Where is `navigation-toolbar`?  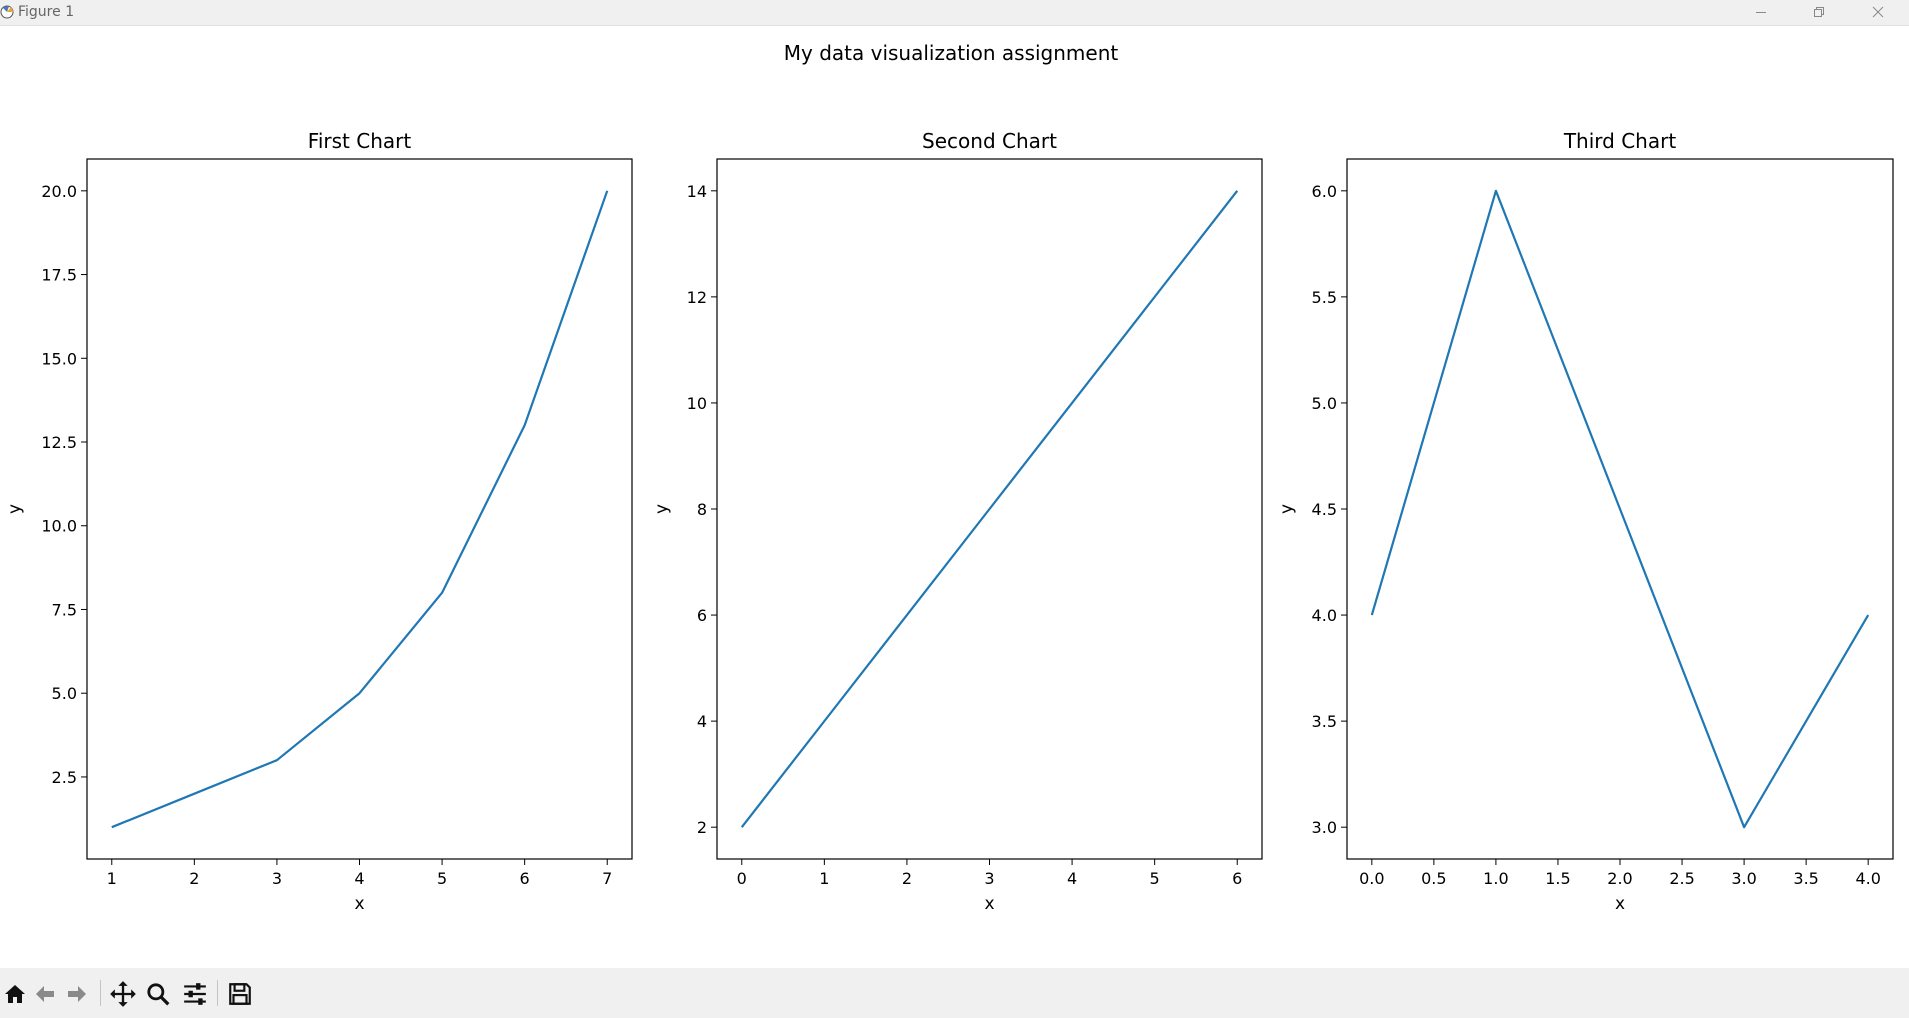
navigation-toolbar is located at coordinates (954, 993).